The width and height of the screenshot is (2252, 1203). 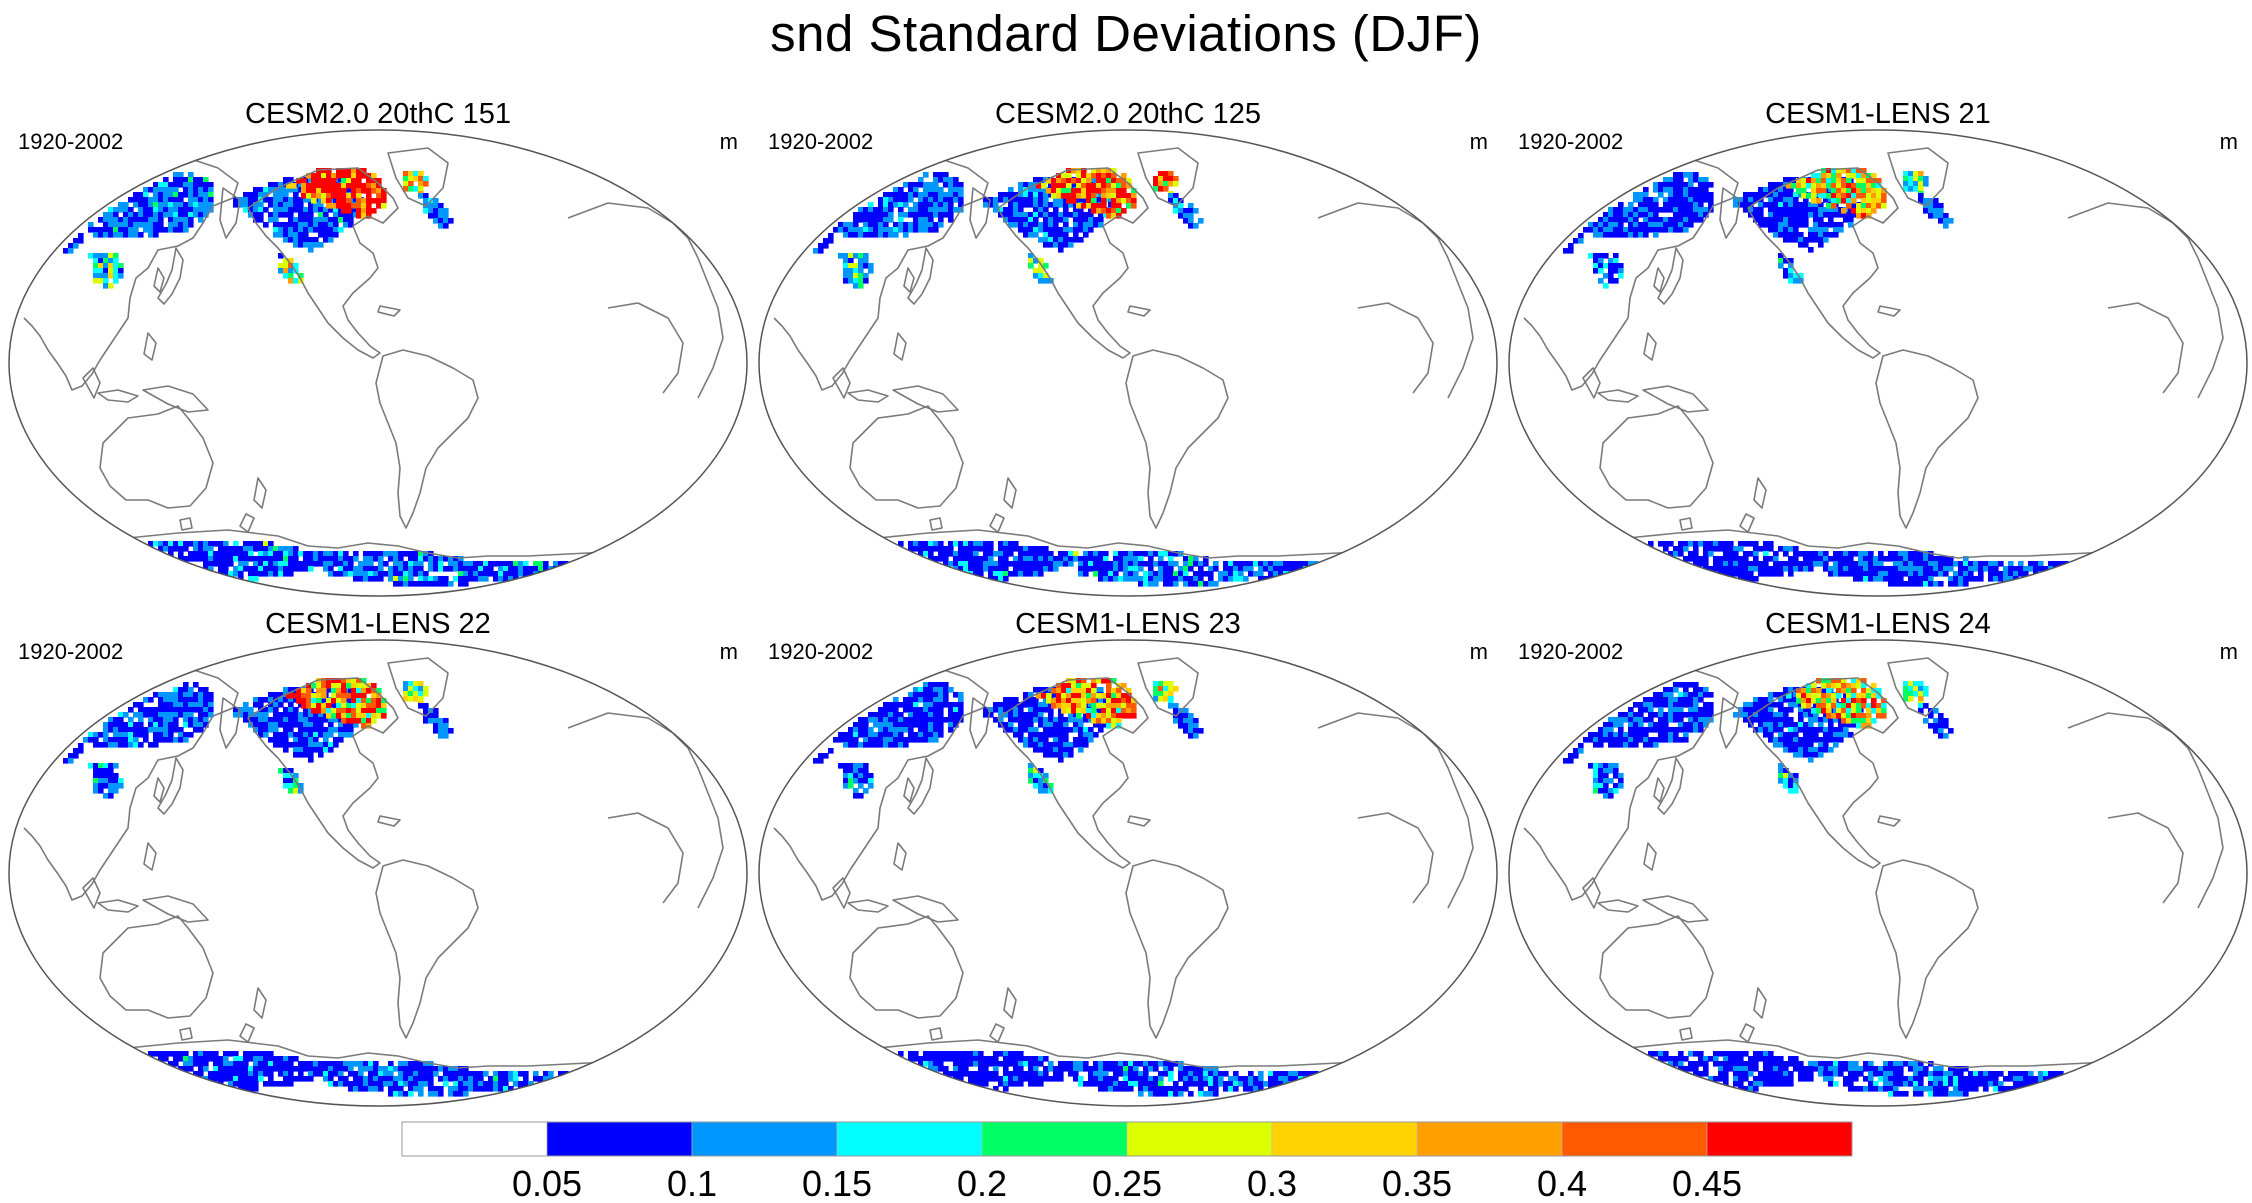 I want to click on map-panel: CESM1-LENS 22 1920-2002 m, so click(x=378, y=858).